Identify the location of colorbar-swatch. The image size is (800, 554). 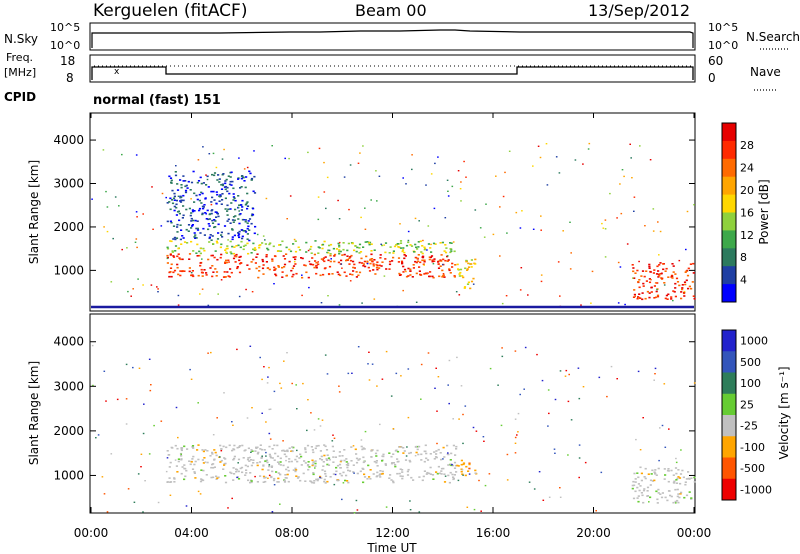
(729, 383).